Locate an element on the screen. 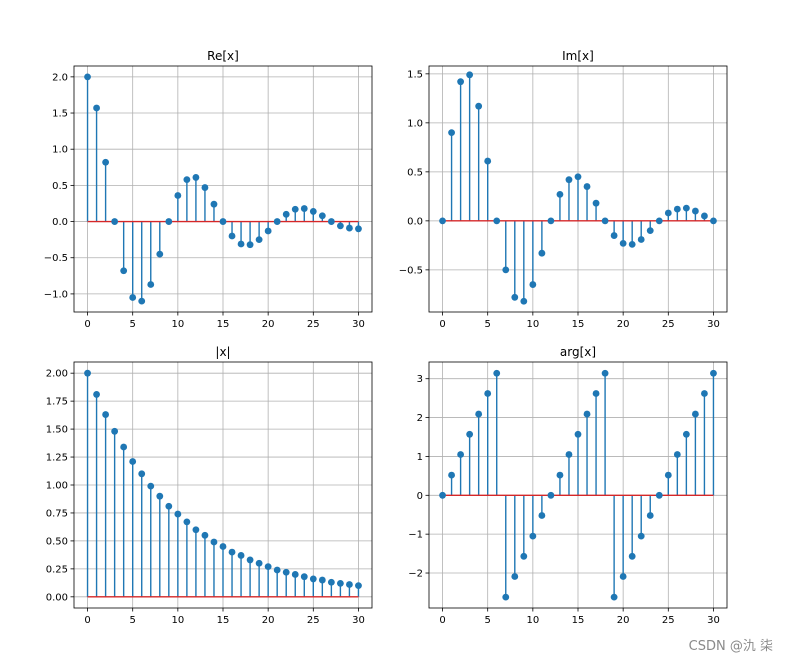 The image size is (787, 662). y-tick-label: 0.75 is located at coordinates (57, 513).